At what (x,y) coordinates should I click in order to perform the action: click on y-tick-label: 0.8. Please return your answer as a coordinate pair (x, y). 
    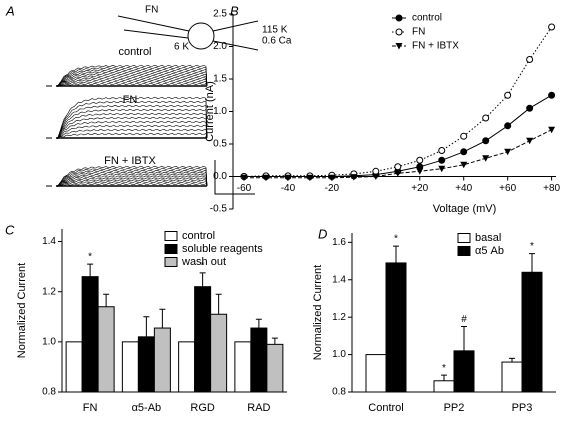
    Looking at the image, I should click on (49, 392).